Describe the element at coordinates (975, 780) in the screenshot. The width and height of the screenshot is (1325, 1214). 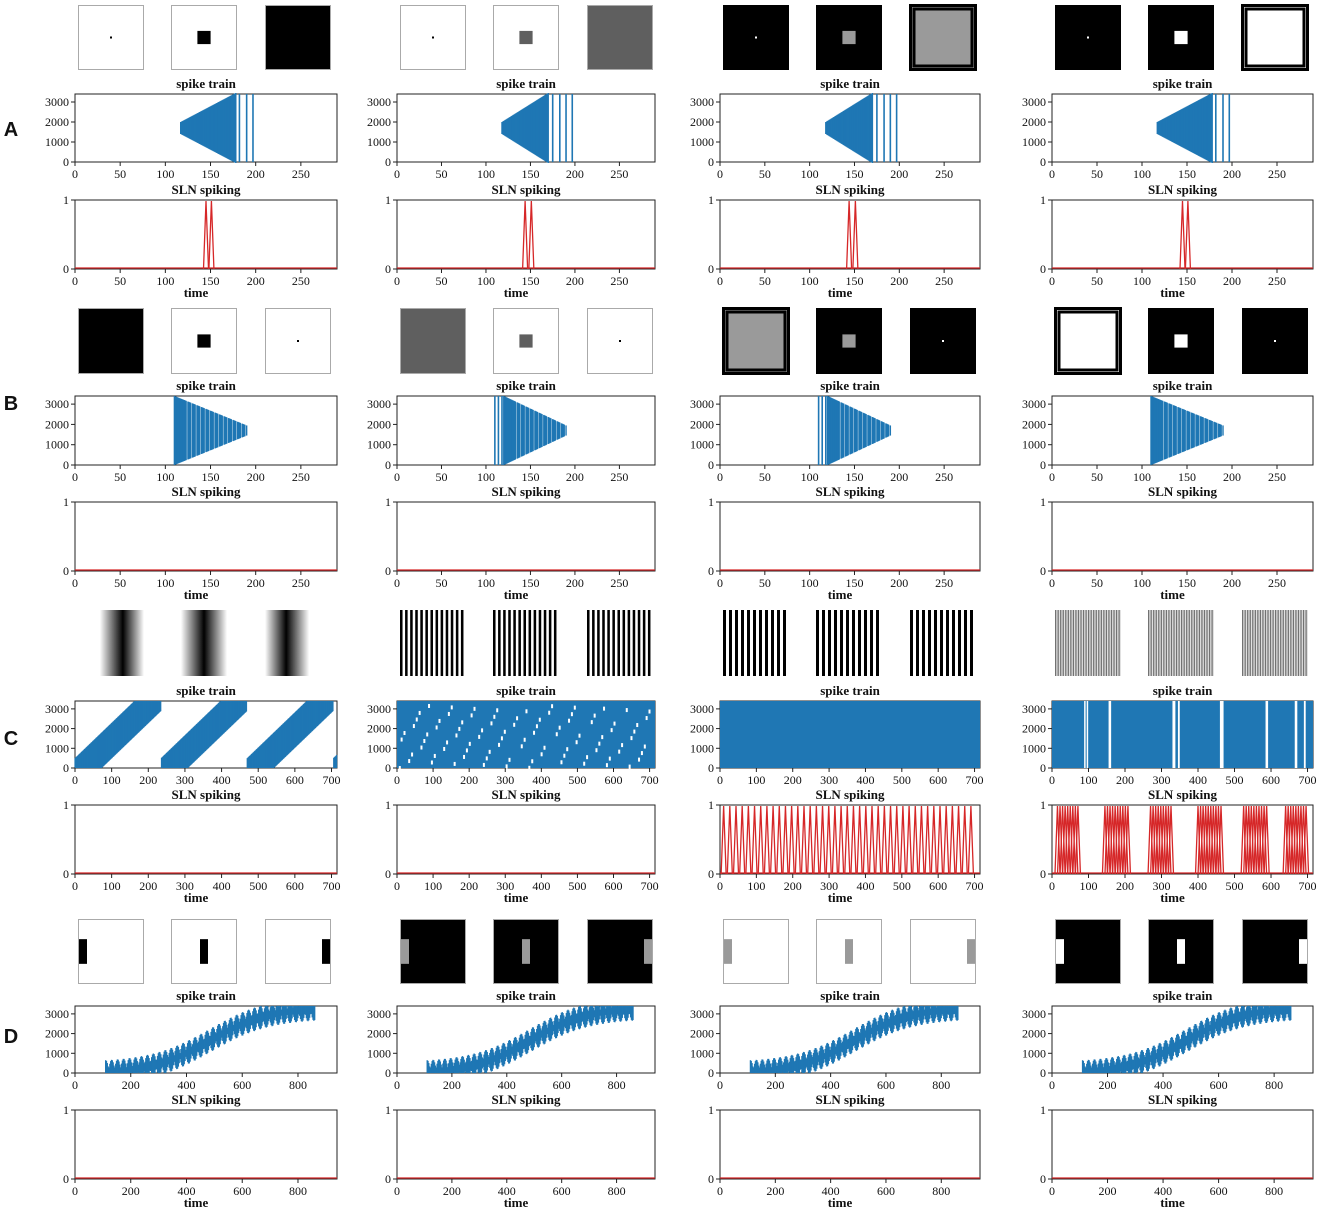
I see `x-tick-label: 700` at that location.